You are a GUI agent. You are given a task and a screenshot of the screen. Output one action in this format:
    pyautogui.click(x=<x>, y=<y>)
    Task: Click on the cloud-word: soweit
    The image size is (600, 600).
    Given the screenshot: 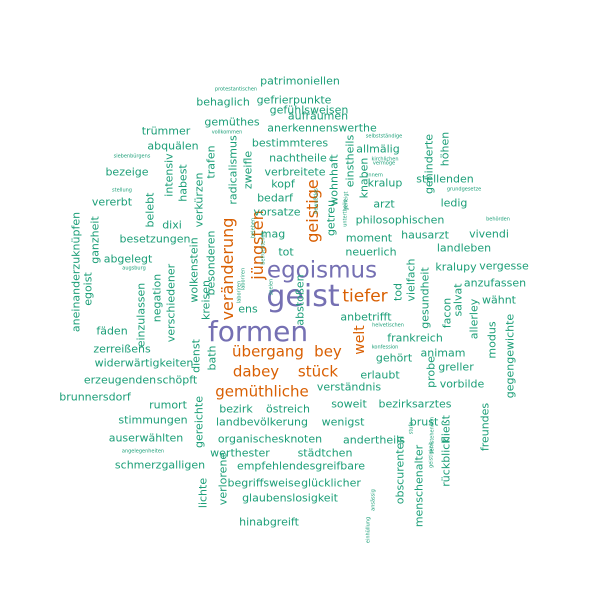 What is the action you would take?
    pyautogui.click(x=349, y=404)
    